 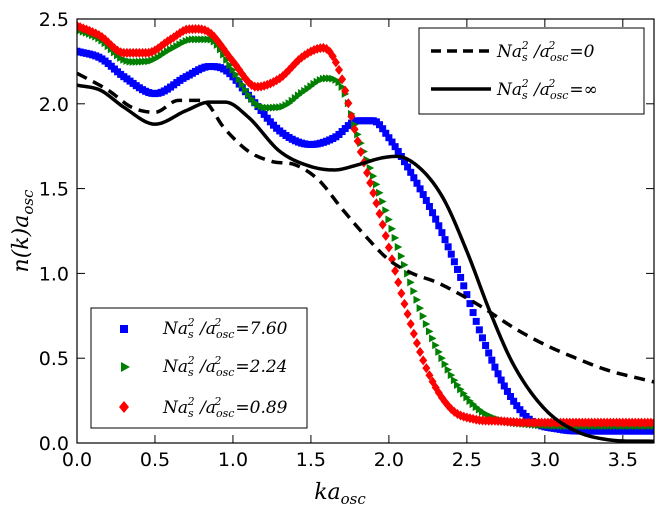 I want to click on legend-entry-1: Nas2 /aosc2 =∞, so click(x=547, y=89).